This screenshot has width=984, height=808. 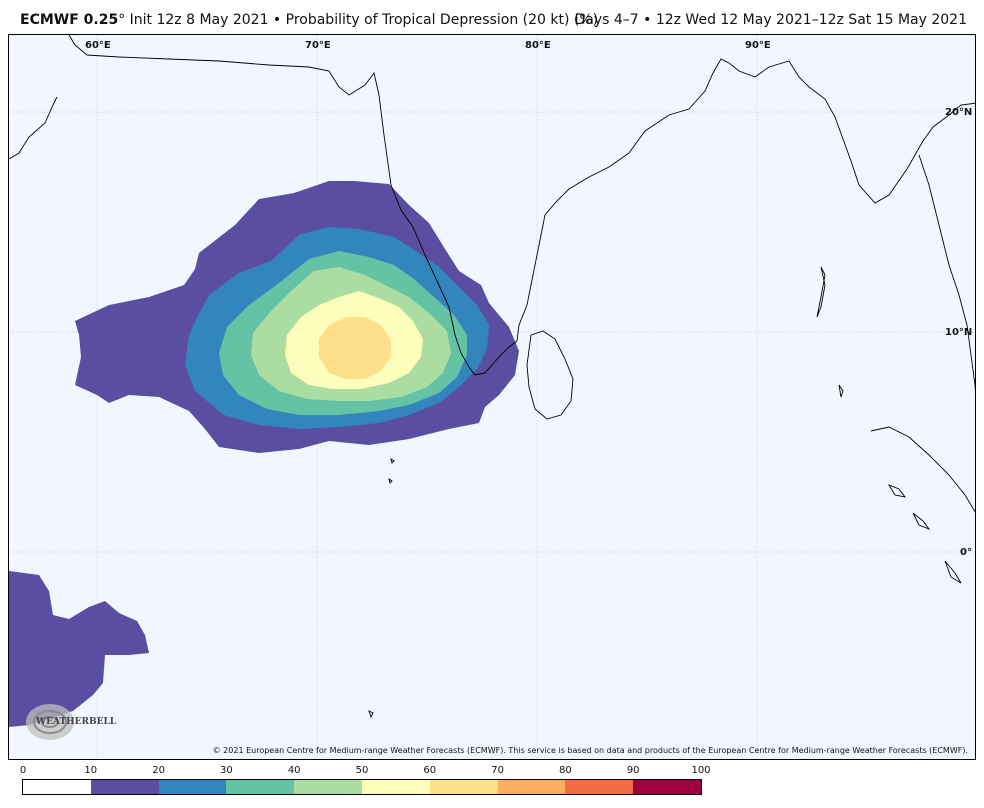 What do you see at coordinates (921, 521) in the screenshot?
I see `coast-nias` at bounding box center [921, 521].